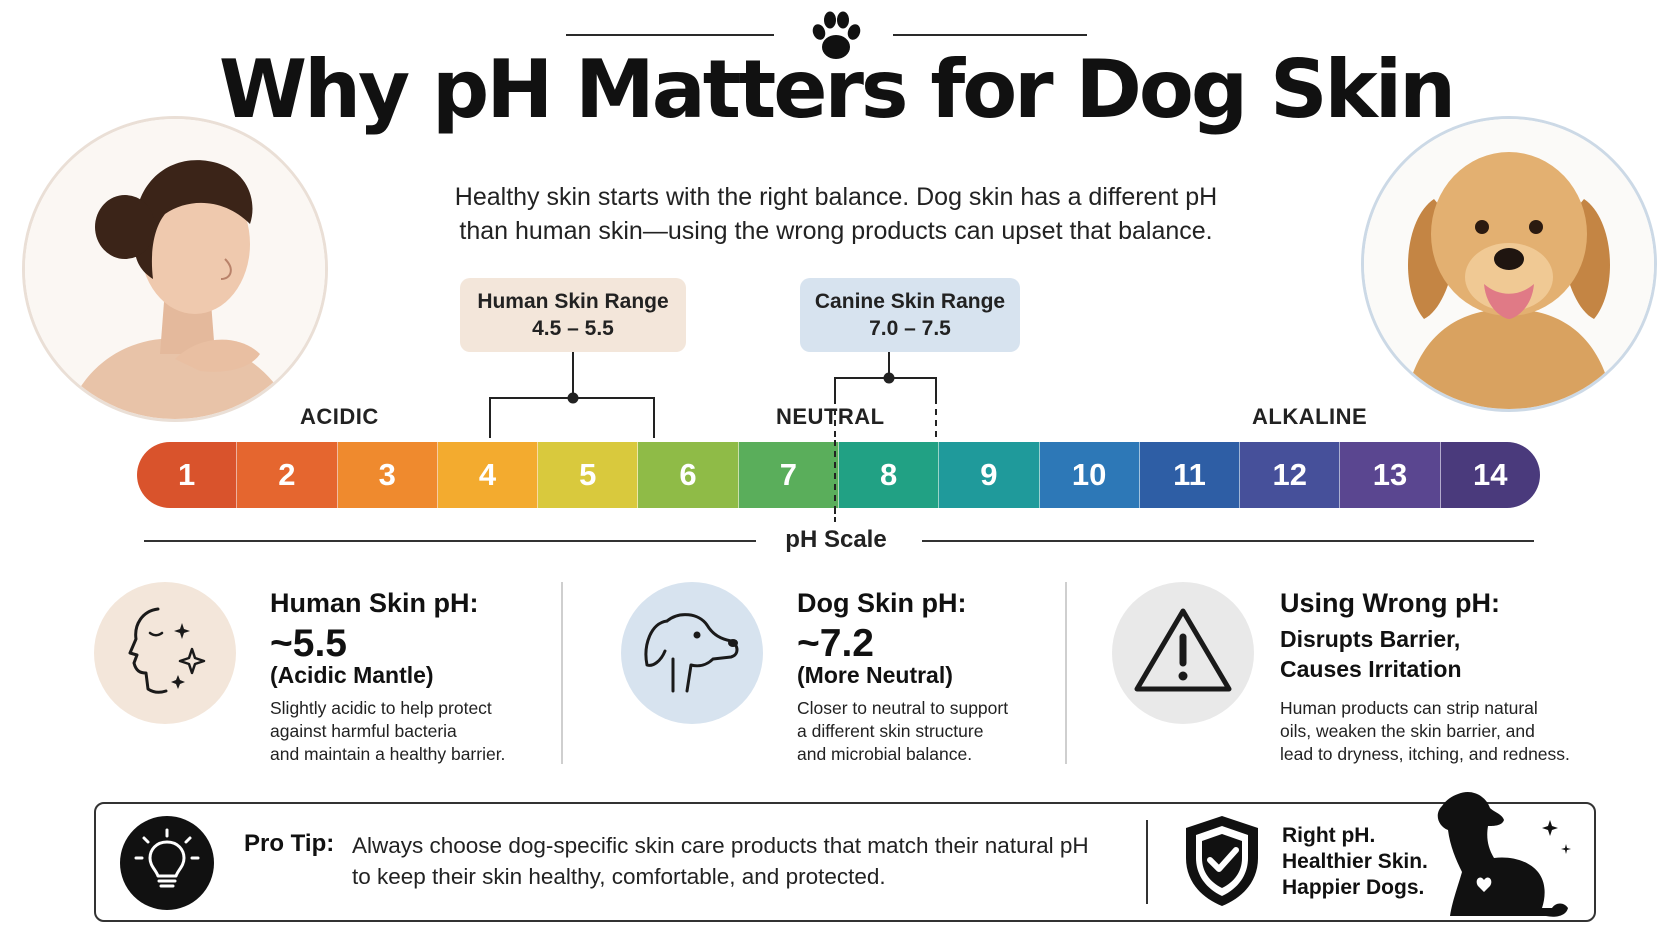 The image size is (1672, 941). Describe the element at coordinates (903, 708) in the screenshot. I see `body-line: Closer to neutral to support` at that location.